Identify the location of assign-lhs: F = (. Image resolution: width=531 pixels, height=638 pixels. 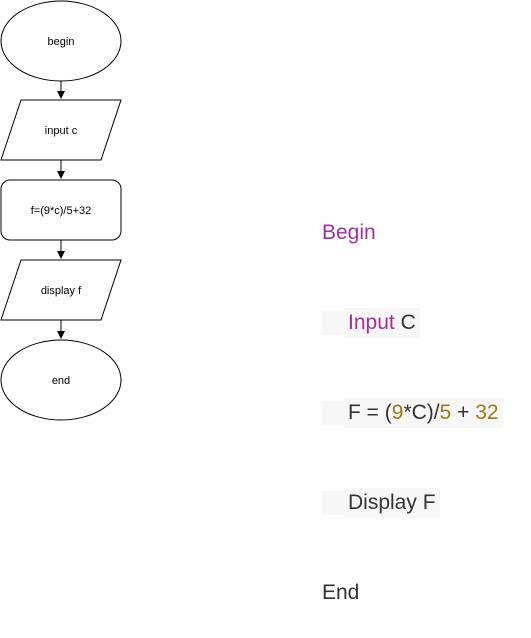
(370, 412).